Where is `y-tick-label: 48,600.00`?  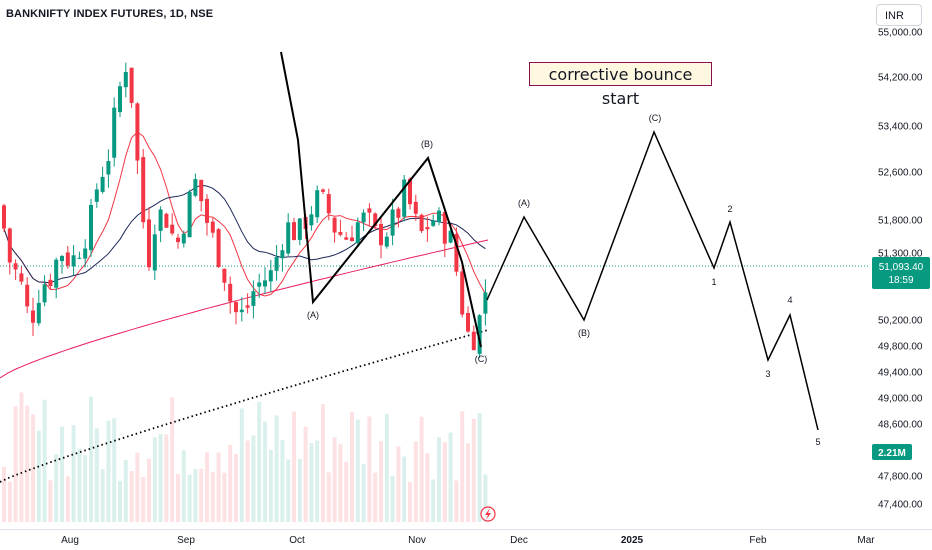 y-tick-label: 48,600.00 is located at coordinates (900, 425).